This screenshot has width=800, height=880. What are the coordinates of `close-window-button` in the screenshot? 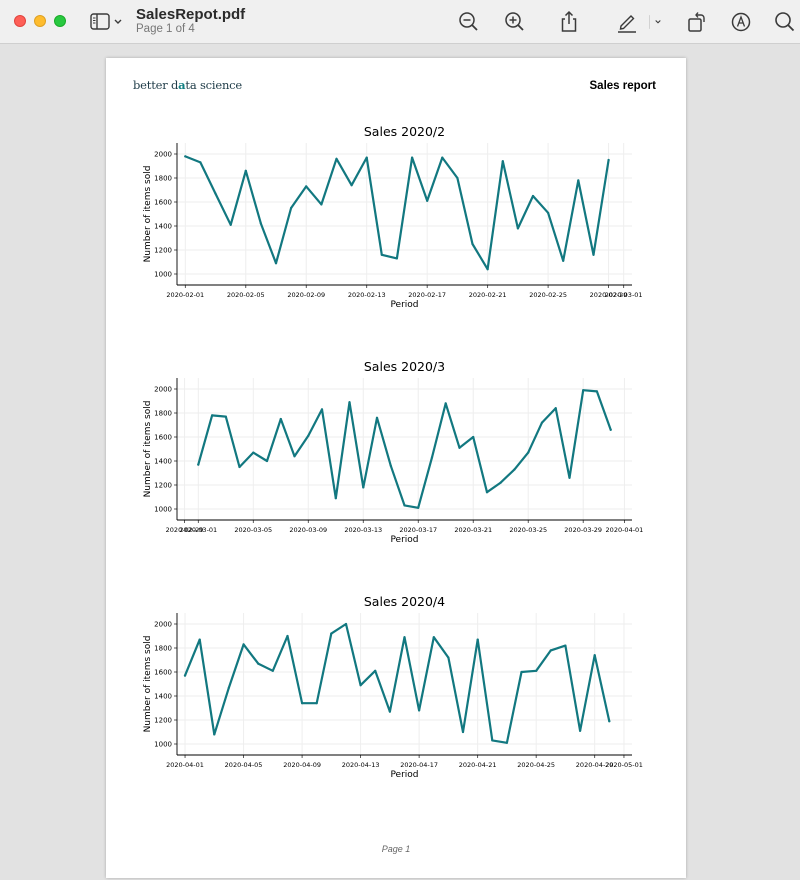 It's located at (20, 21).